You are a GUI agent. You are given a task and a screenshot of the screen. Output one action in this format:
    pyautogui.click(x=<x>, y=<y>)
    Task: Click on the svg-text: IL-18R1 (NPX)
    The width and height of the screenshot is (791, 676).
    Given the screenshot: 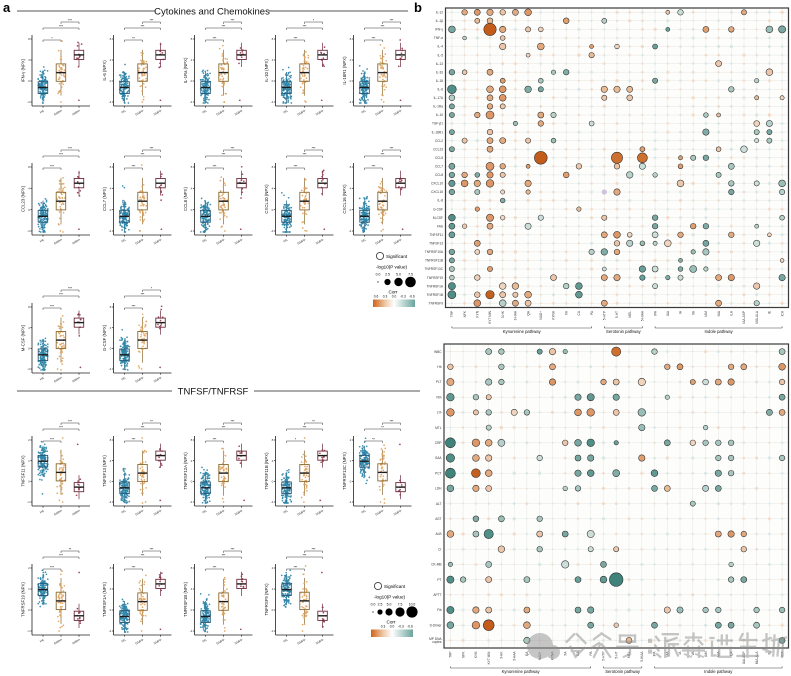 What is the action you would take?
    pyautogui.click(x=344, y=70)
    